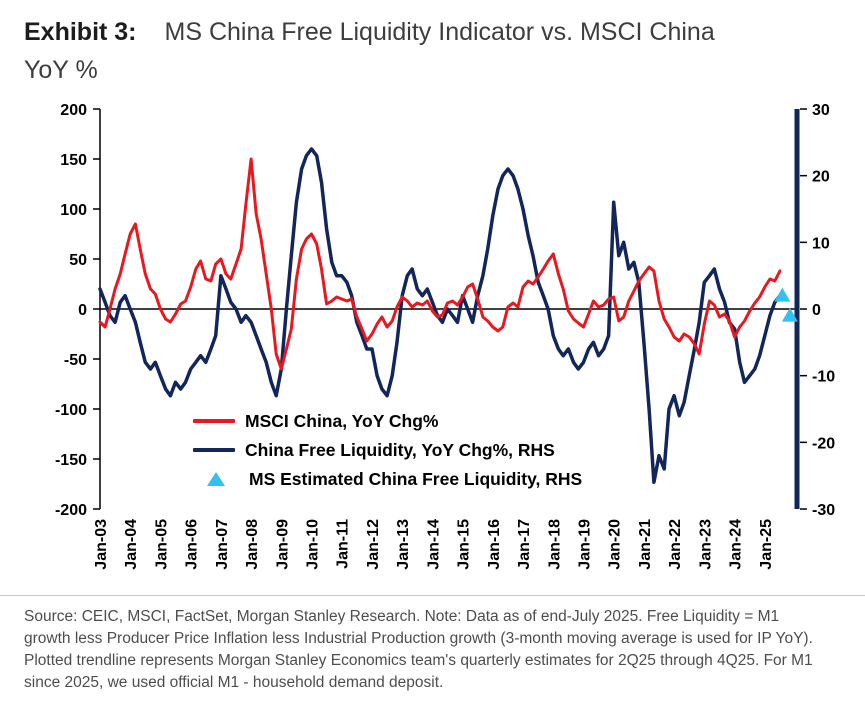  Describe the element at coordinates (823, 443) in the screenshot. I see `svg-text: -20` at that location.